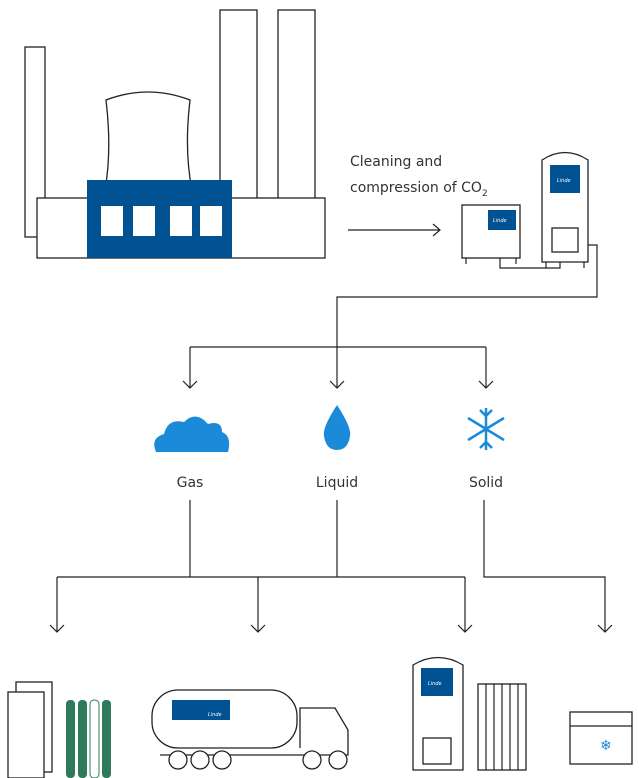 This screenshot has width=639, height=778. What do you see at coordinates (469, 713) in the screenshot?
I see `storage-tank: Linde` at bounding box center [469, 713].